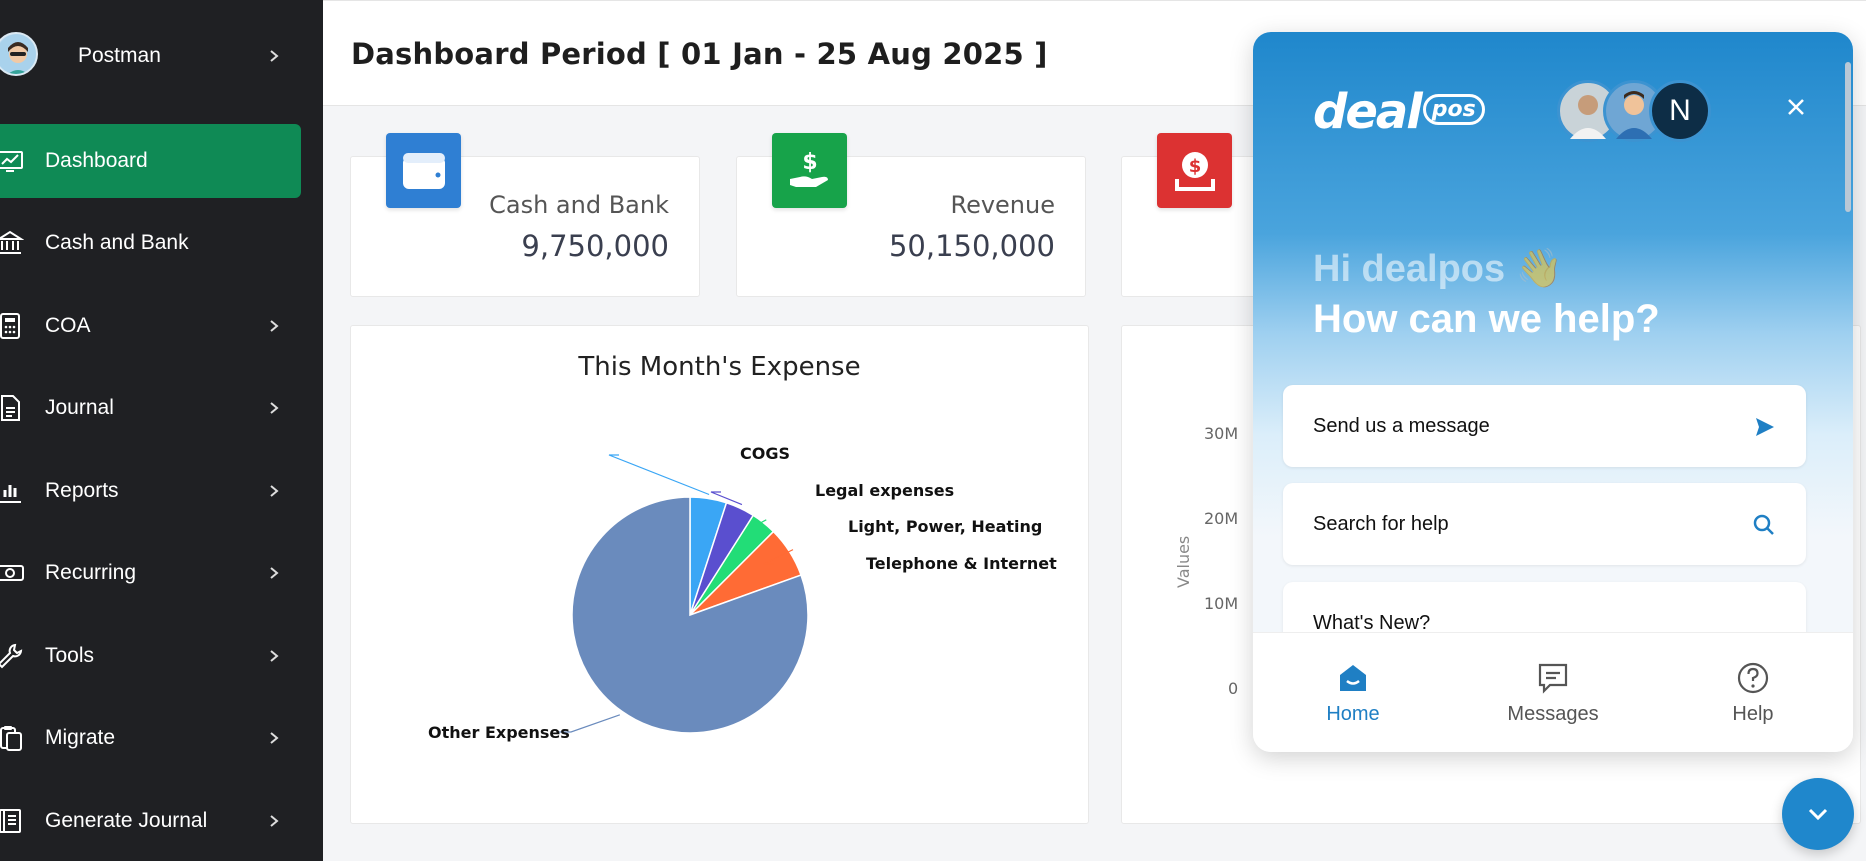 The height and width of the screenshot is (861, 1866). I want to click on calculator-icon, so click(10, 326).